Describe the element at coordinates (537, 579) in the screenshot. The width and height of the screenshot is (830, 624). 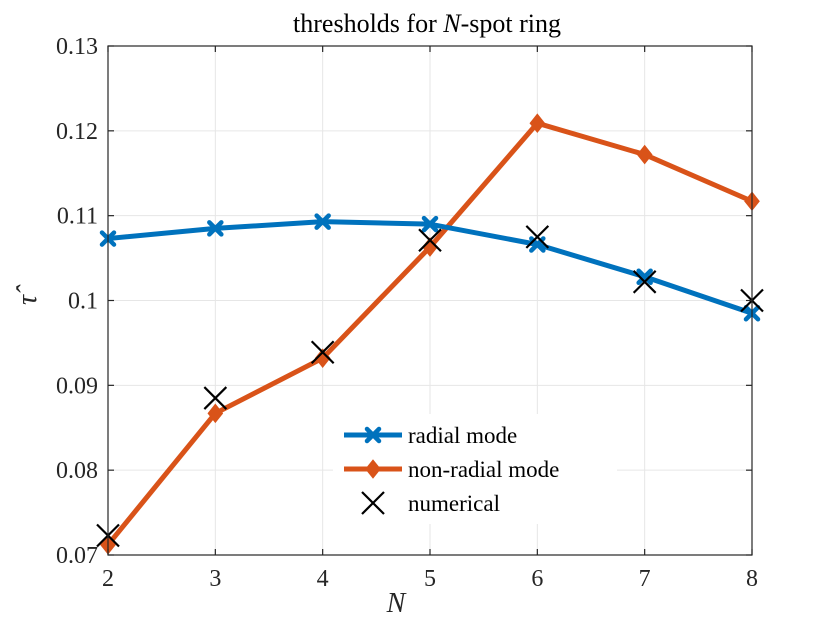
I see `x-tick-label: 6` at that location.